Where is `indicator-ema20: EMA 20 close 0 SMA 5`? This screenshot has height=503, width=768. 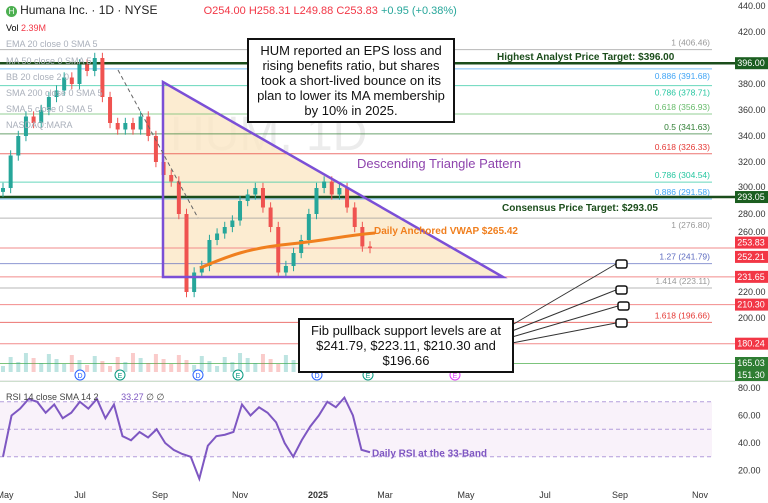
indicator-ema20: EMA 20 close 0 SMA 5 is located at coordinates (52, 44).